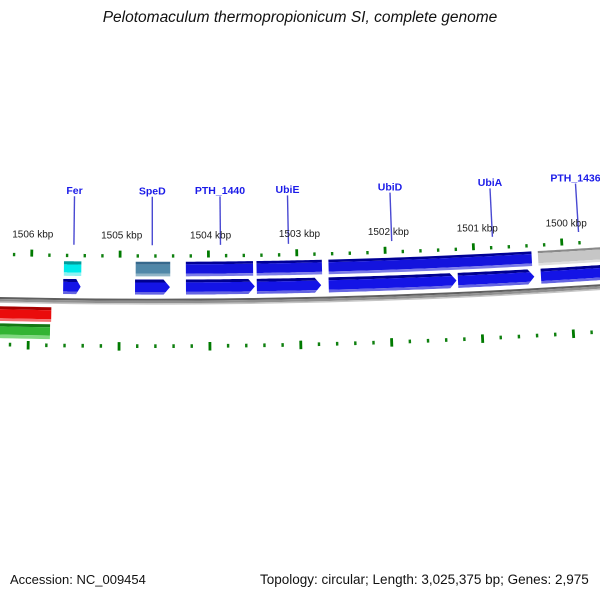 Image resolution: width=600 pixels, height=600 pixels. What do you see at coordinates (33, 235) in the screenshot?
I see `svg-text: 1506 kbp` at bounding box center [33, 235].